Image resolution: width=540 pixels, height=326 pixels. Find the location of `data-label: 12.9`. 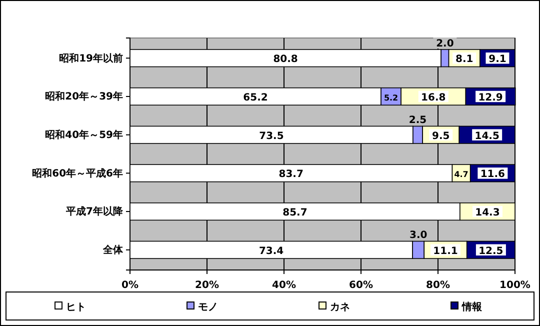

data-label: 12.9 is located at coordinates (490, 98).